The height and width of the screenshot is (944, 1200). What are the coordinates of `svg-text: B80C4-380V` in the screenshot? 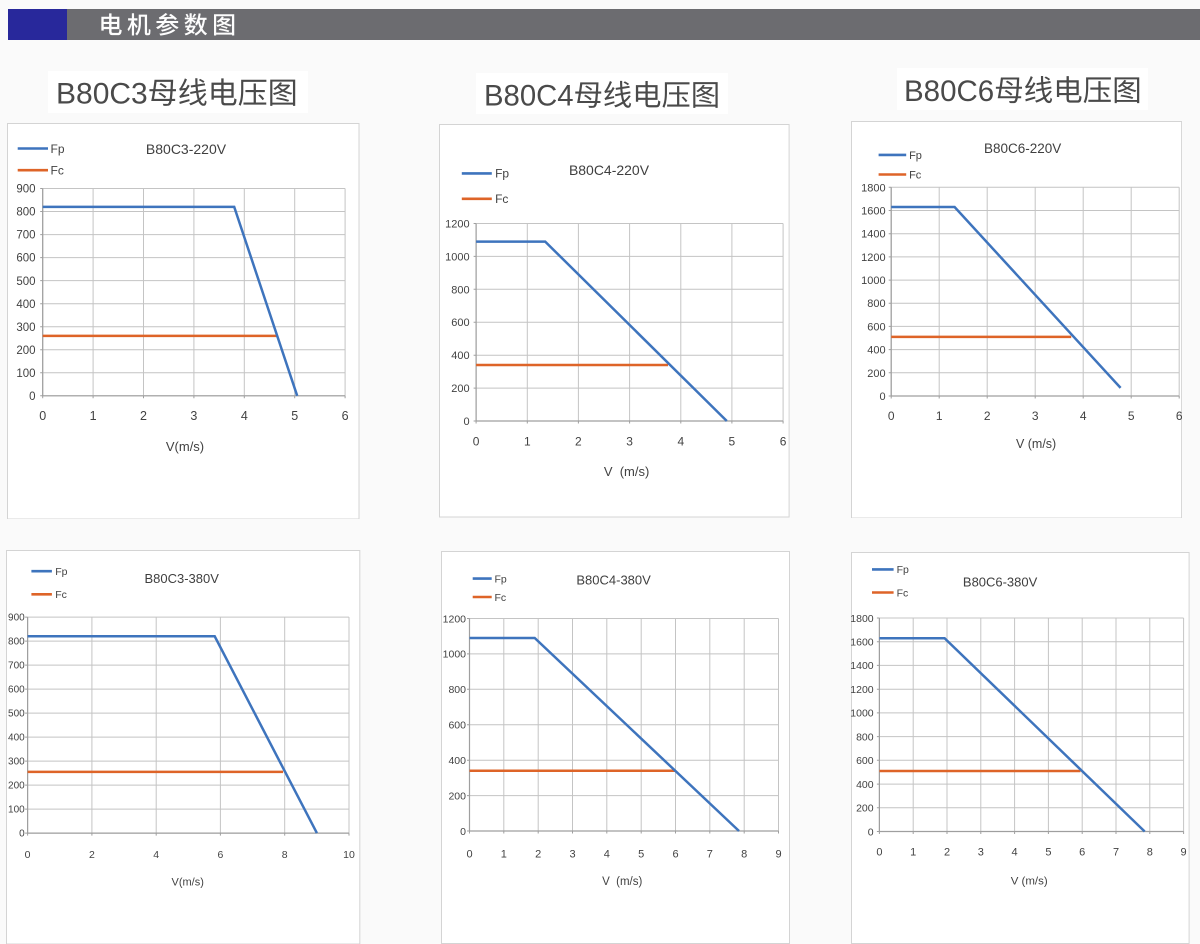 It's located at (613, 579).